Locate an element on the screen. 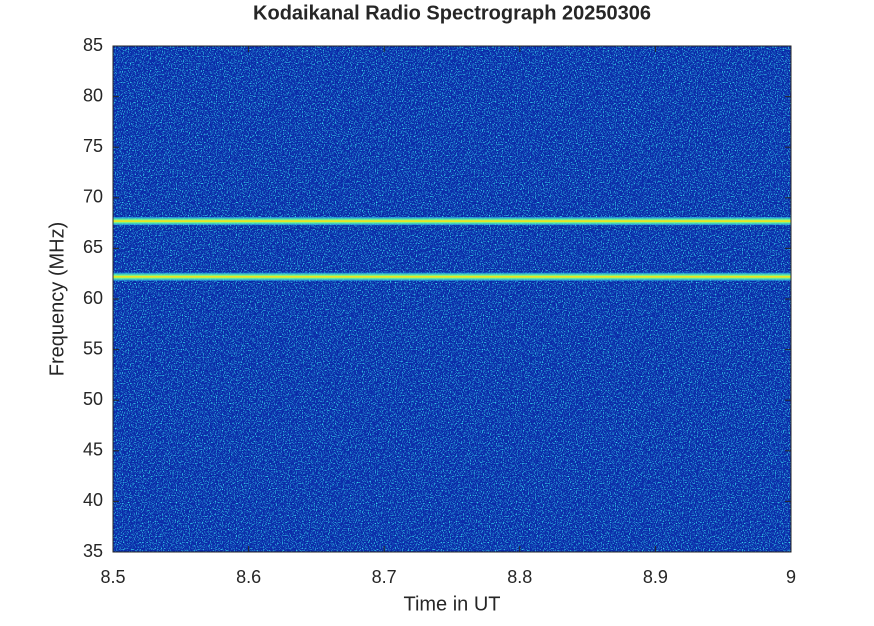 This screenshot has width=874, height=626. x-tick-label: 8.6 is located at coordinates (248, 577).